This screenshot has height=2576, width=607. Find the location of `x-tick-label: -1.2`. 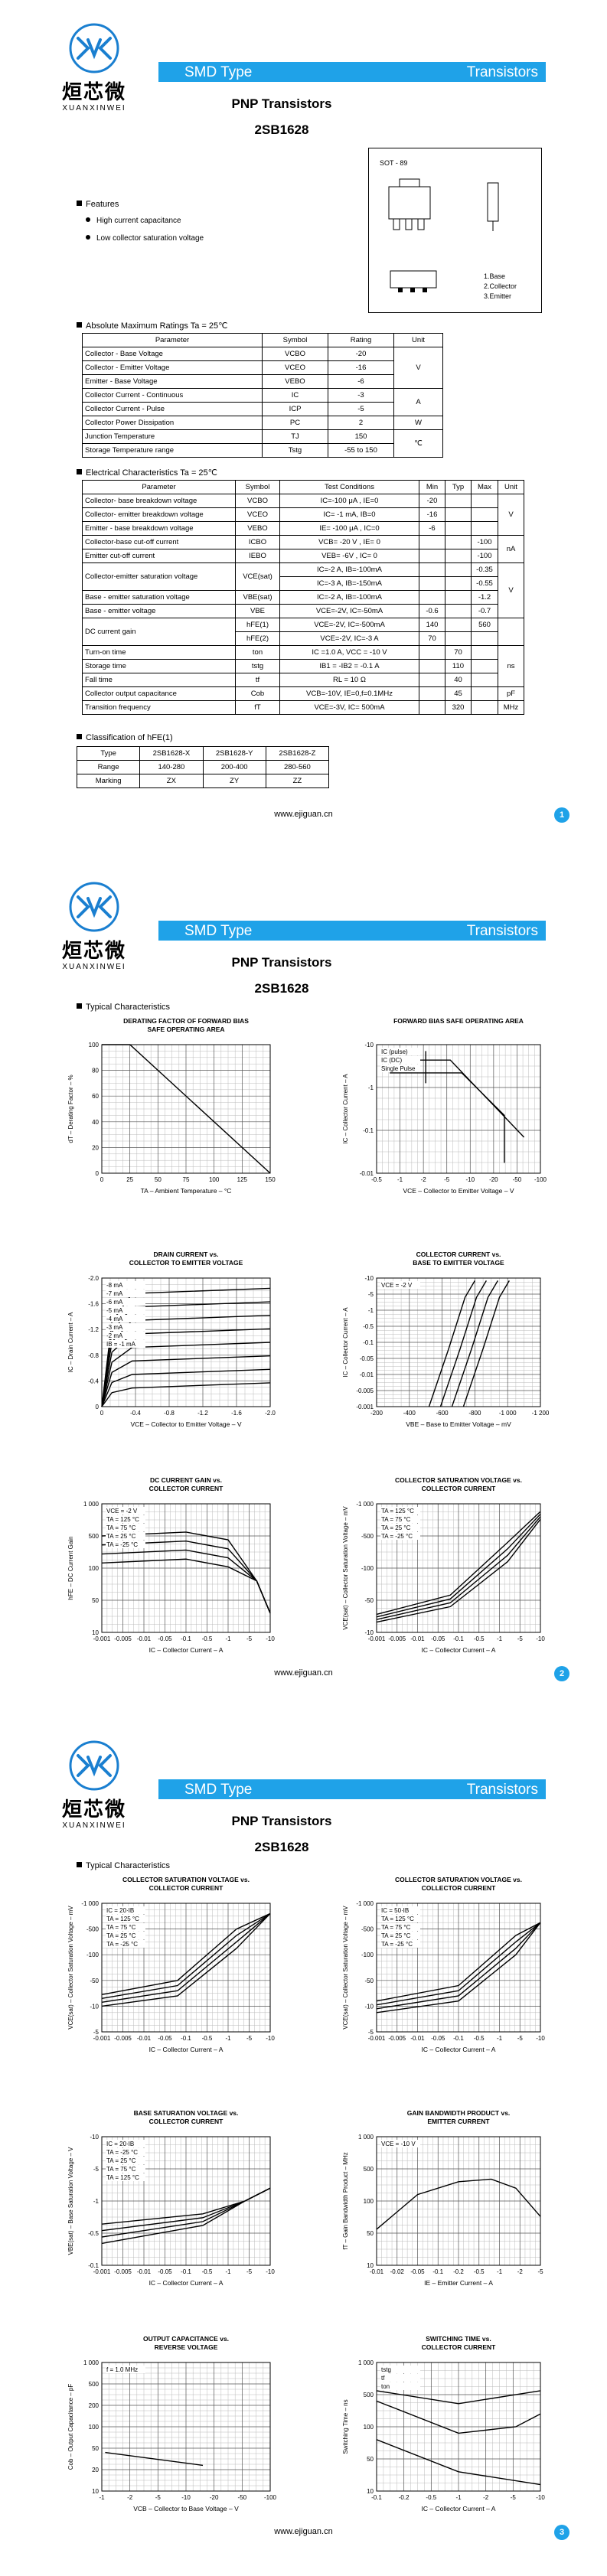

x-tick-label: -1.2 is located at coordinates (203, 1413).